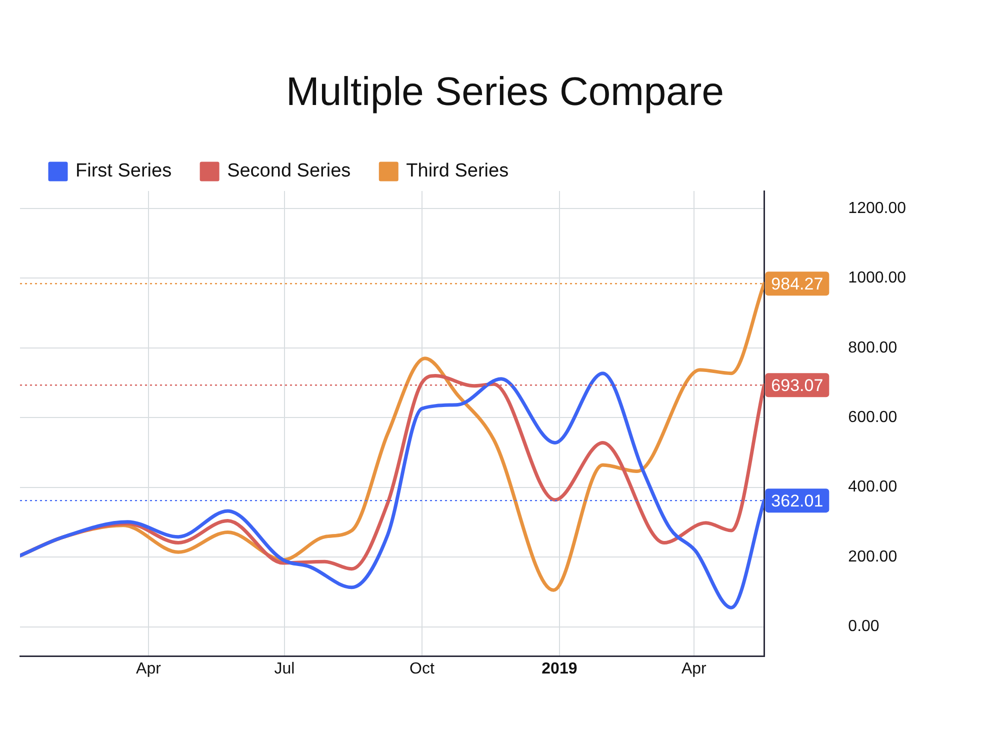 The height and width of the screenshot is (750, 1000). I want to click on legend-label: Second Series, so click(289, 171).